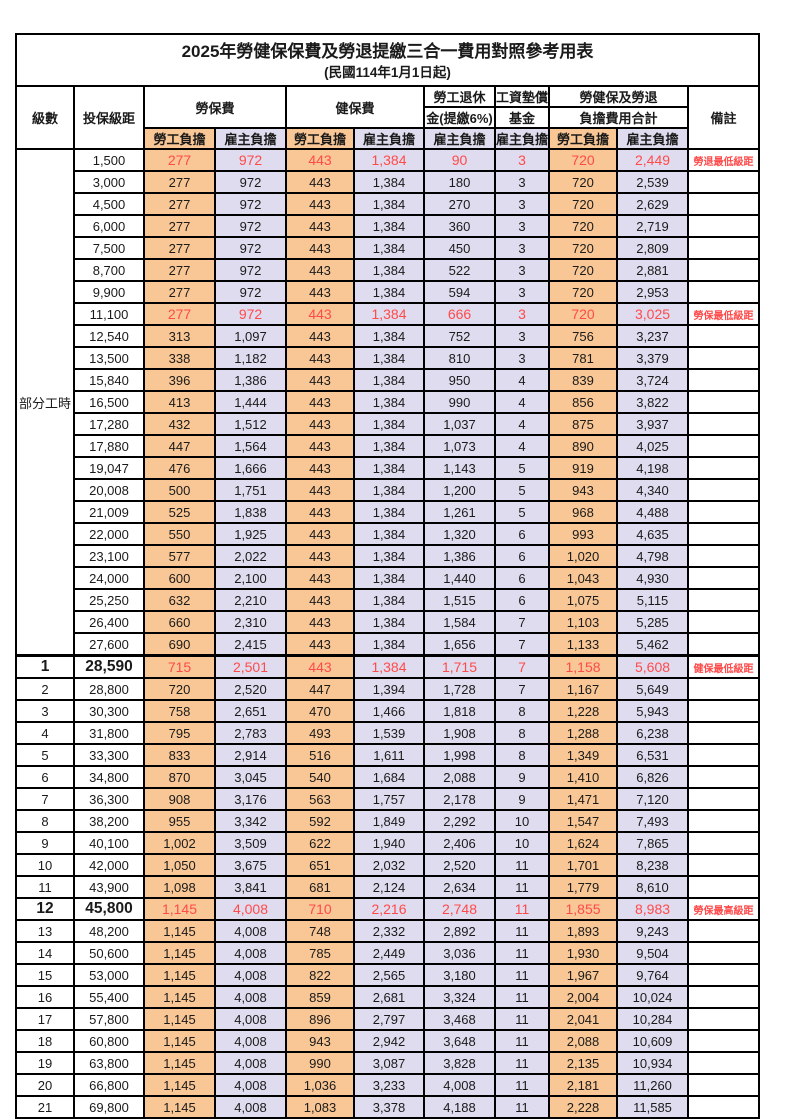 The width and height of the screenshot is (791, 1120). I want to click on value-cell: 1,097, so click(250, 336).